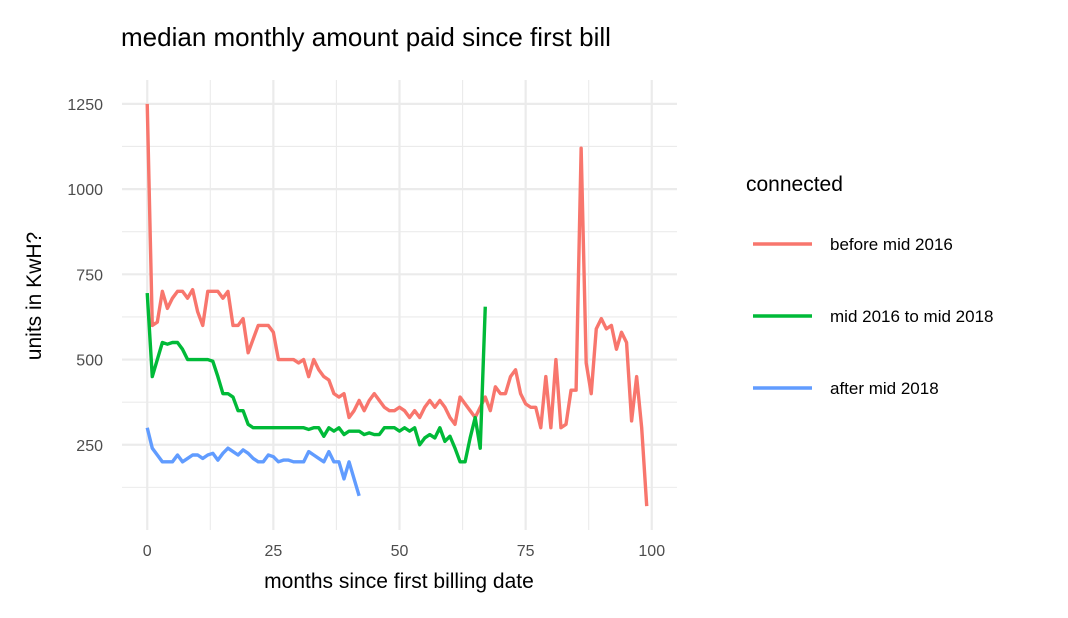 The width and height of the screenshot is (1068, 618). Describe the element at coordinates (273, 551) in the screenshot. I see `x-tick-label: 25` at that location.